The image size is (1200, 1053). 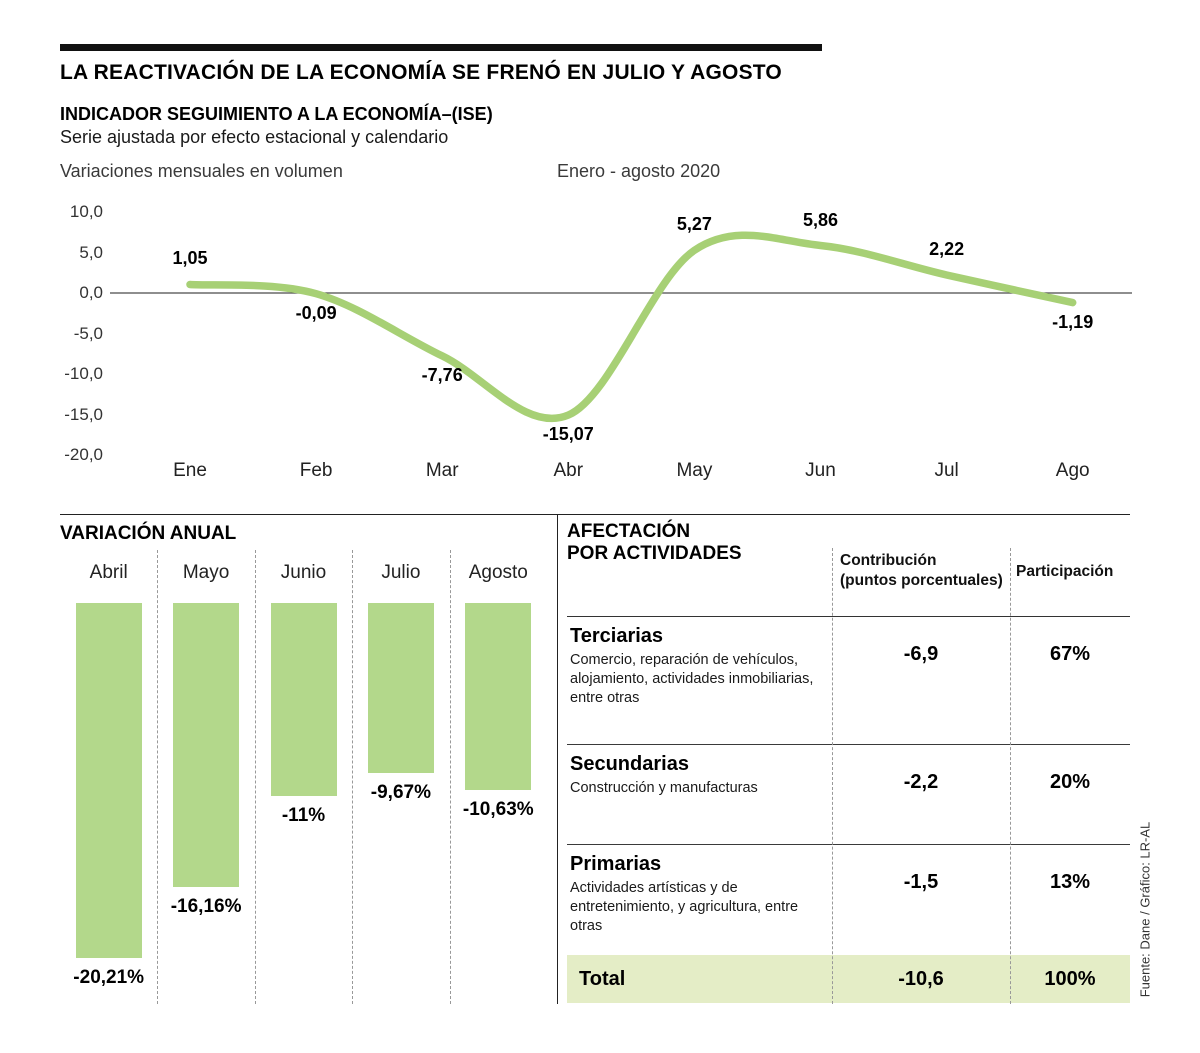 I want to click on y-tick-label: -20,0, so click(x=83, y=454).